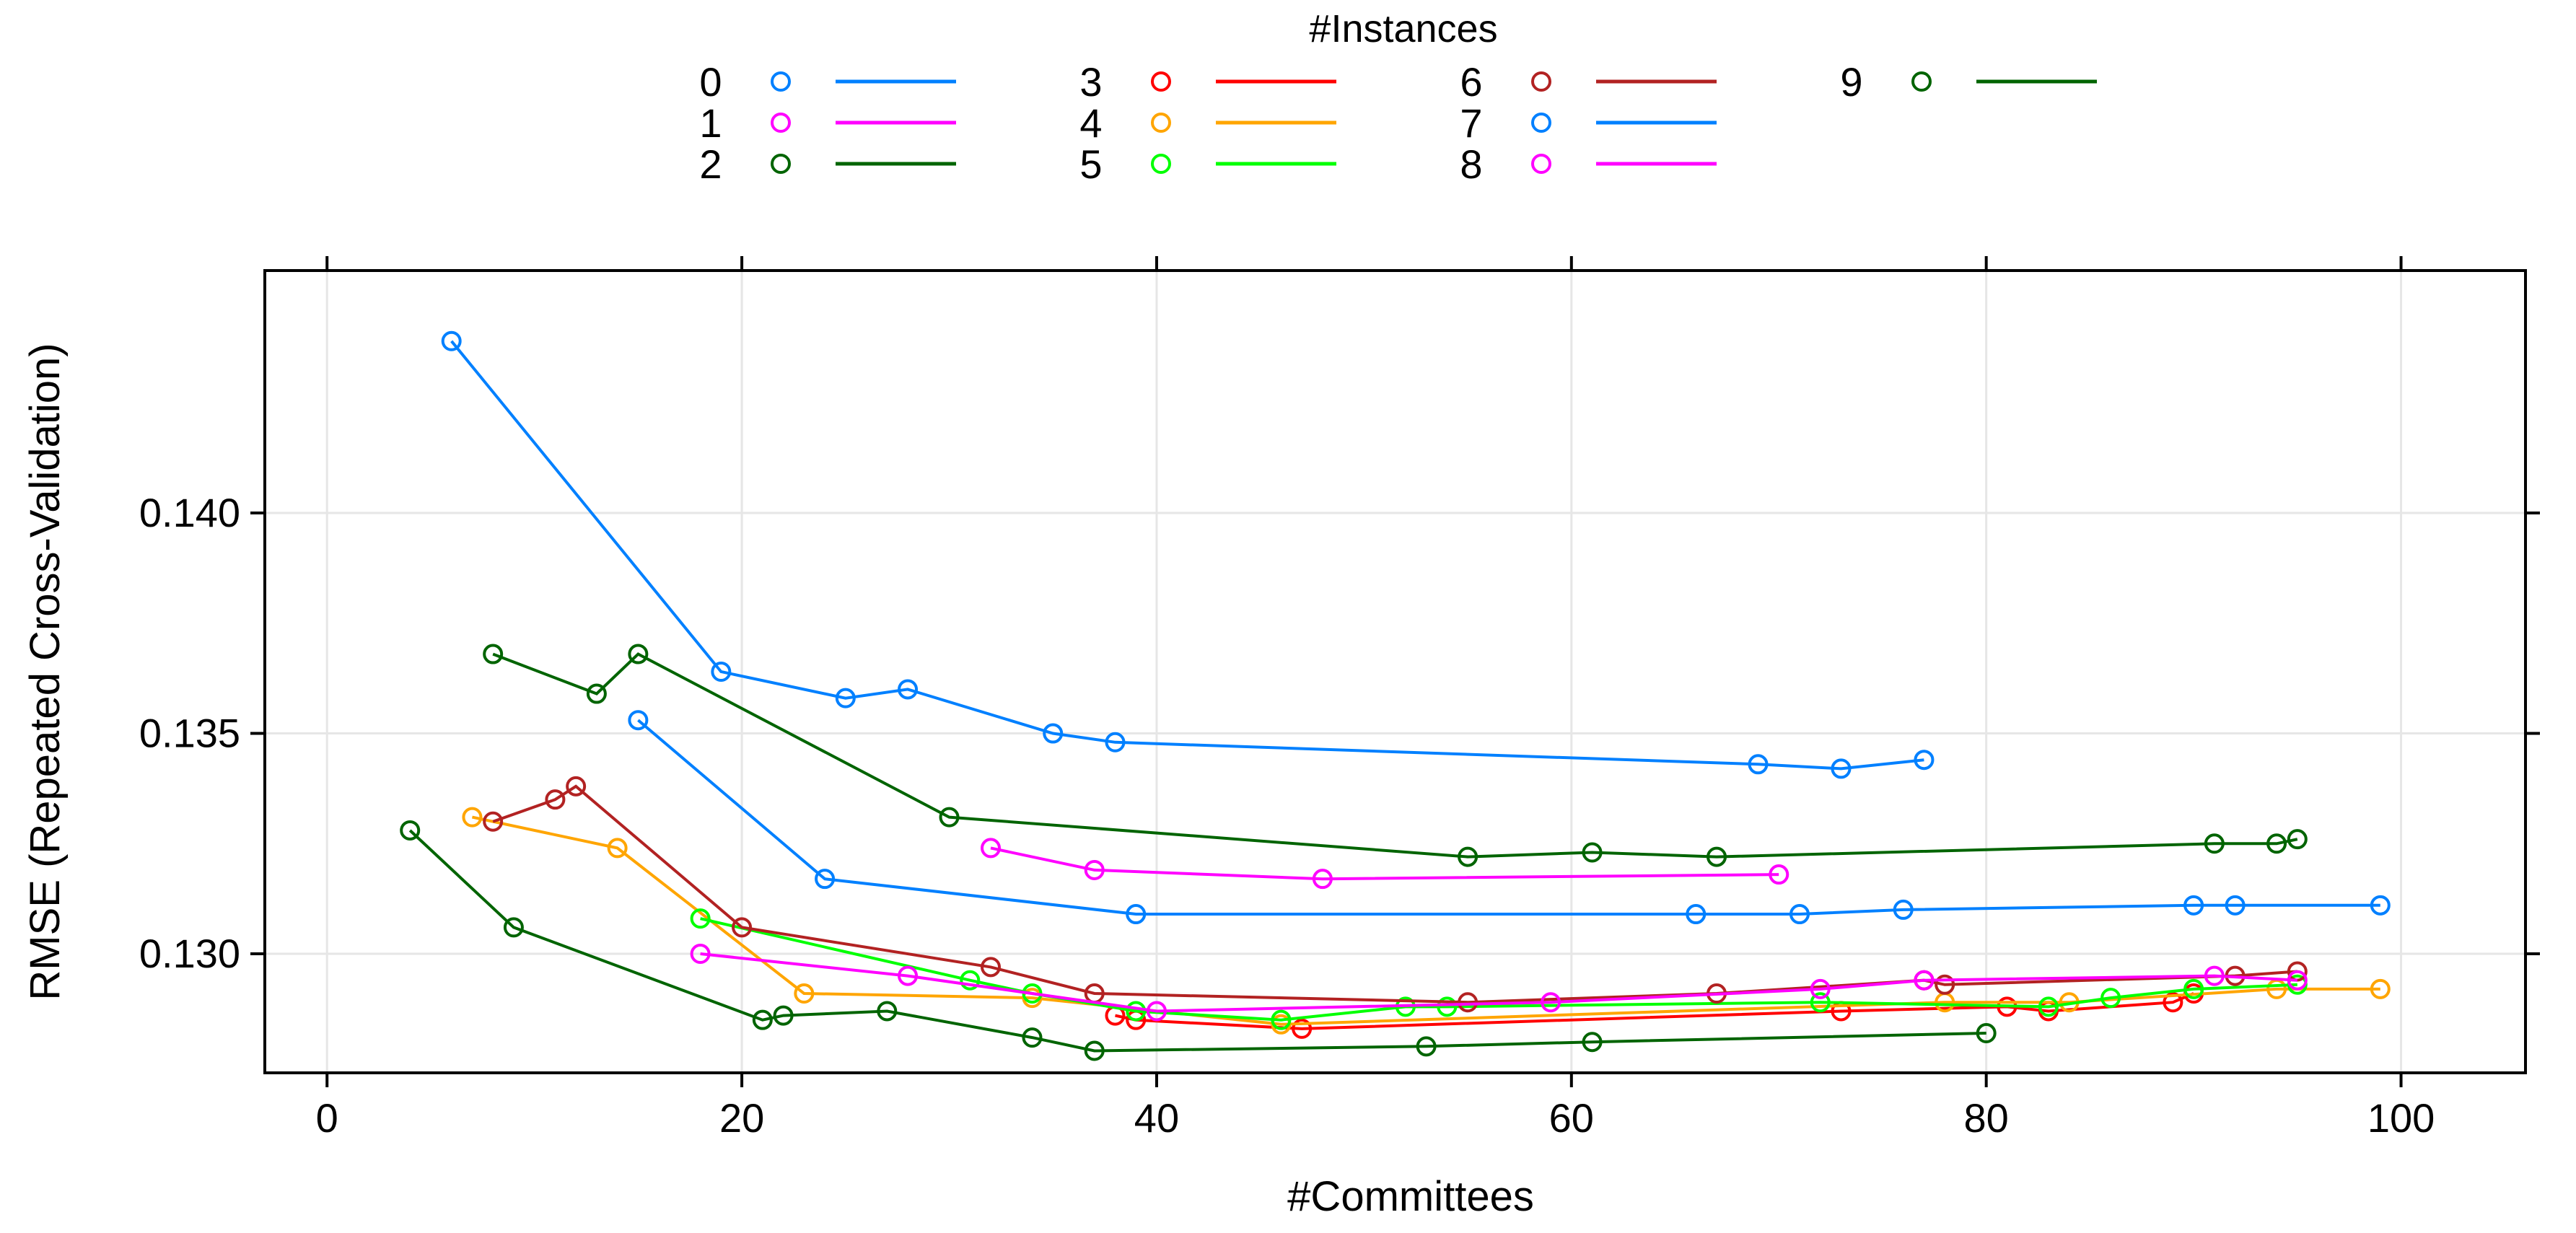 The height and width of the screenshot is (1233, 2576). Describe the element at coordinates (1969, 82) in the screenshot. I see `legend-entry-9: 9` at that location.